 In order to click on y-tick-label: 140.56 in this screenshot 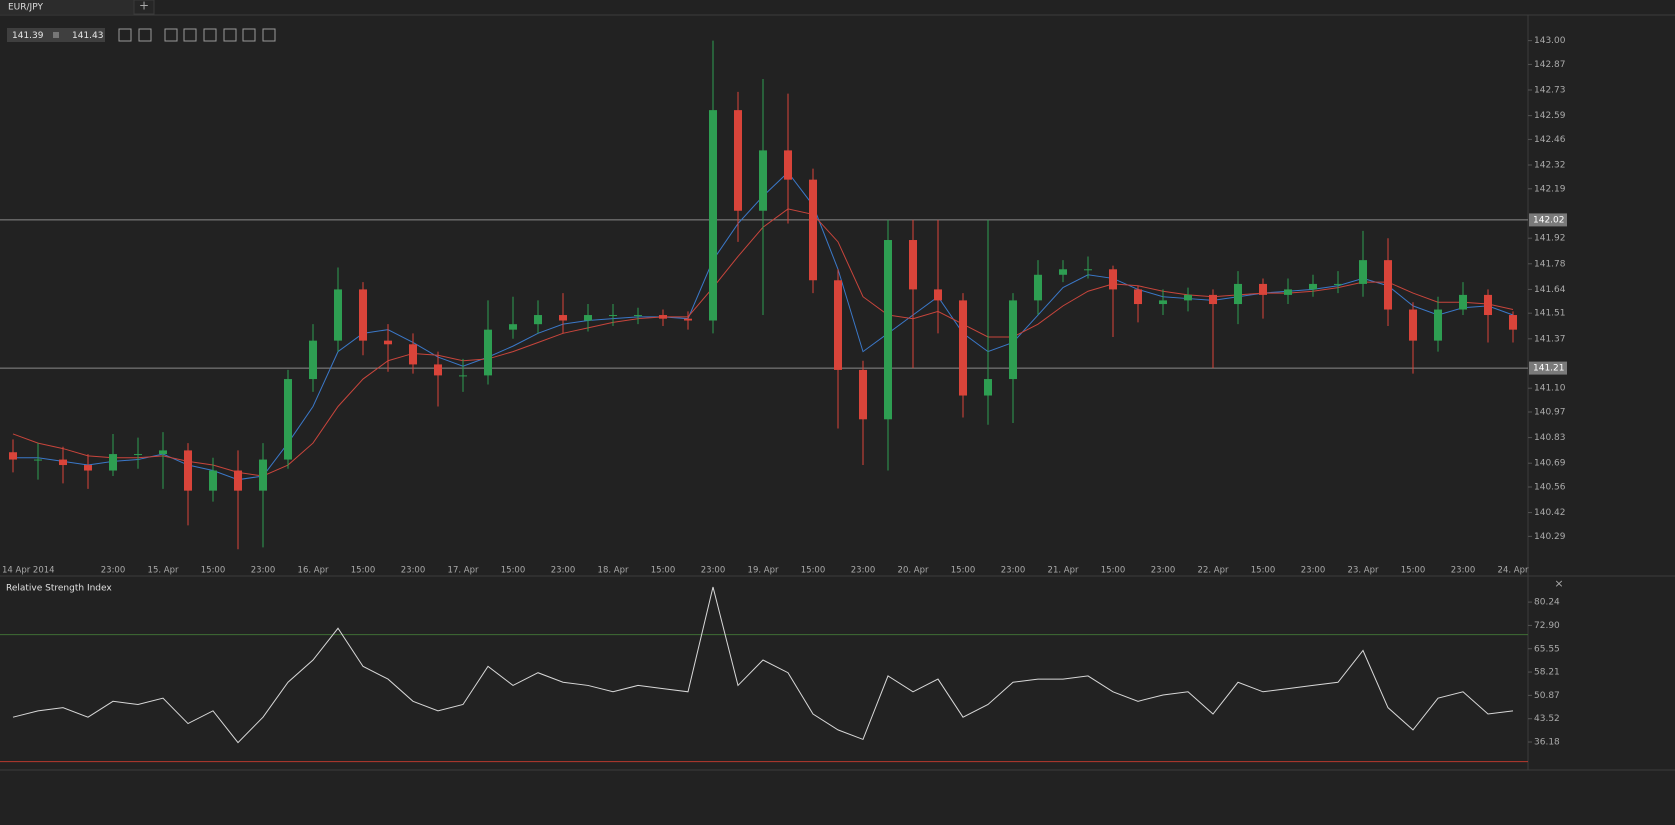, I will do `click(1550, 487)`.